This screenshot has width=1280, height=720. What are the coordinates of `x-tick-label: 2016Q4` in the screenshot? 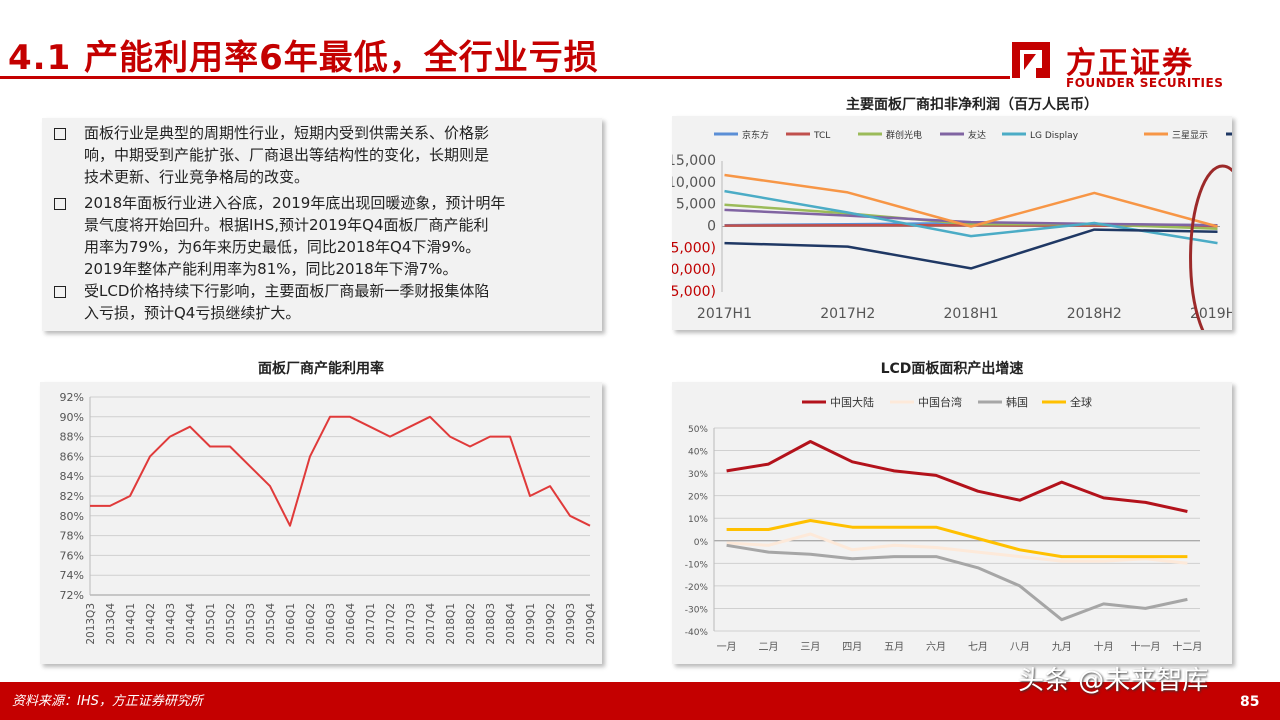 It's located at (351, 624).